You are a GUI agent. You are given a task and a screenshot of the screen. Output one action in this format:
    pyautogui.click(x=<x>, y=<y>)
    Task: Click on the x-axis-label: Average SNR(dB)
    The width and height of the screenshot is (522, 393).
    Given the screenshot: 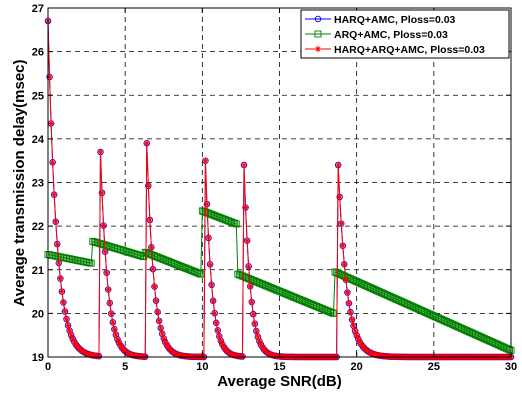 What is the action you would take?
    pyautogui.click(x=279, y=381)
    